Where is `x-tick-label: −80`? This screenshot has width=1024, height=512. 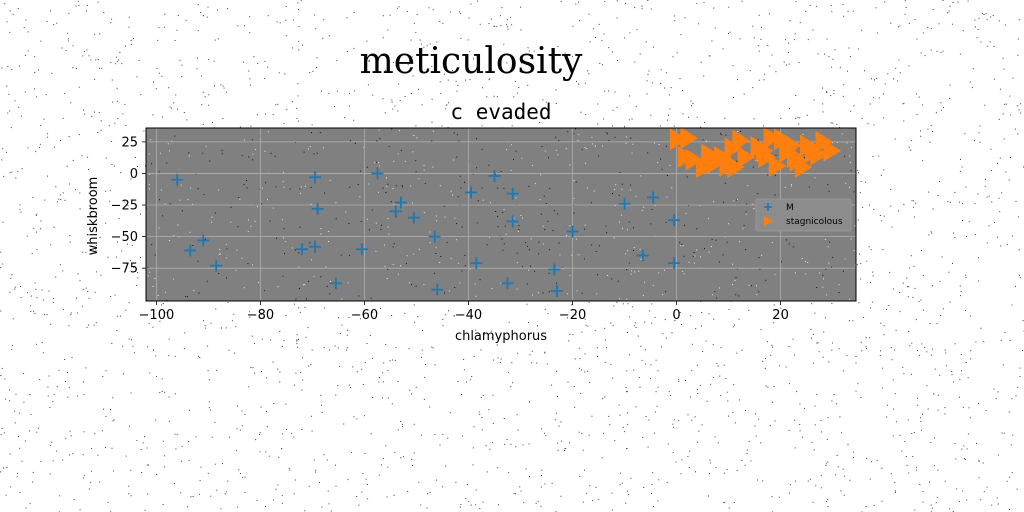
x-tick-label: −80 is located at coordinates (260, 315).